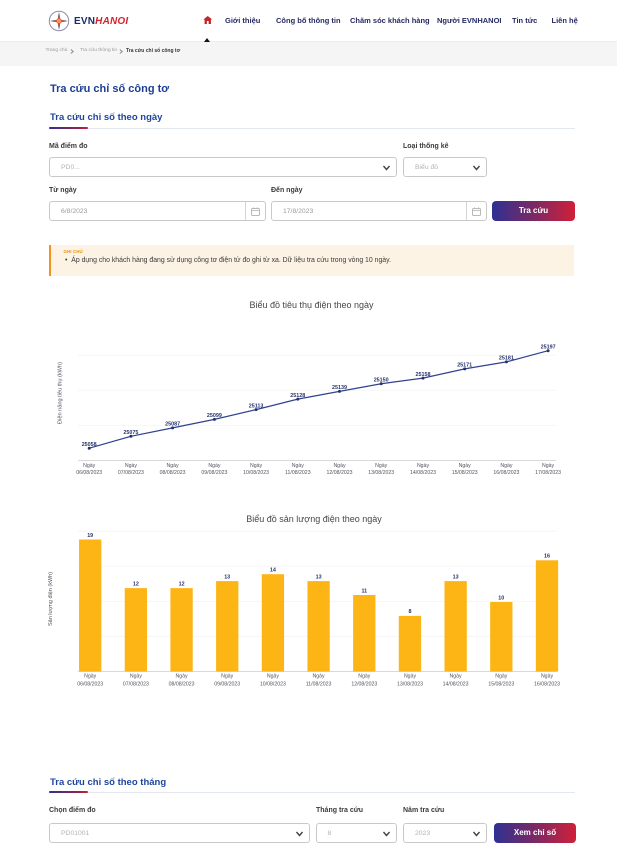 Image resolution: width=617 pixels, height=856 pixels. I want to click on svg-text: 10, so click(501, 598).